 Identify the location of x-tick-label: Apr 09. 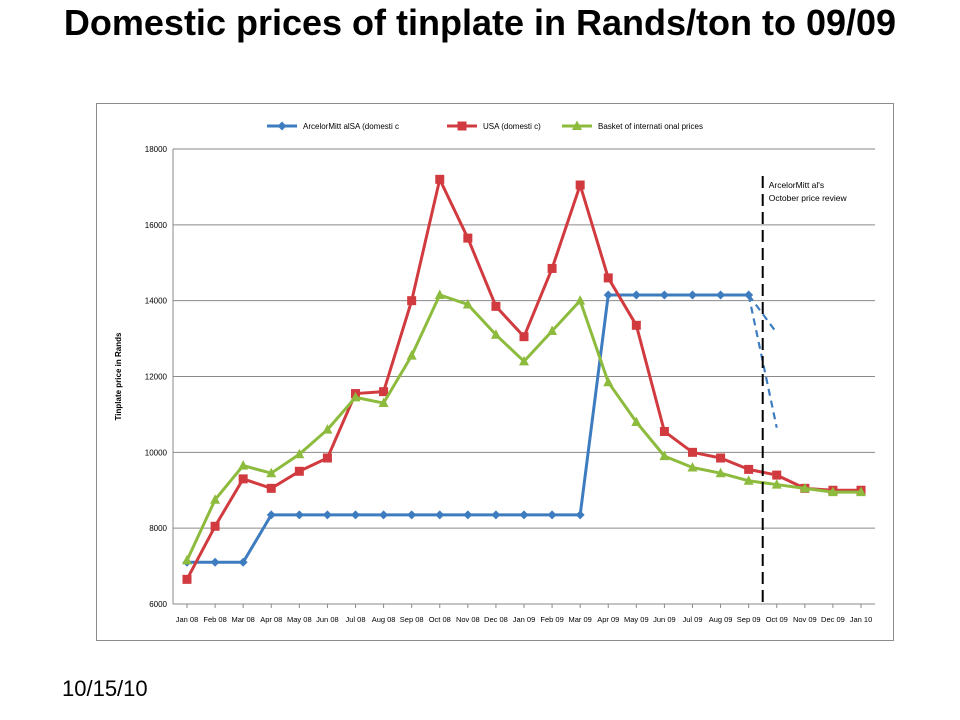
(608, 619).